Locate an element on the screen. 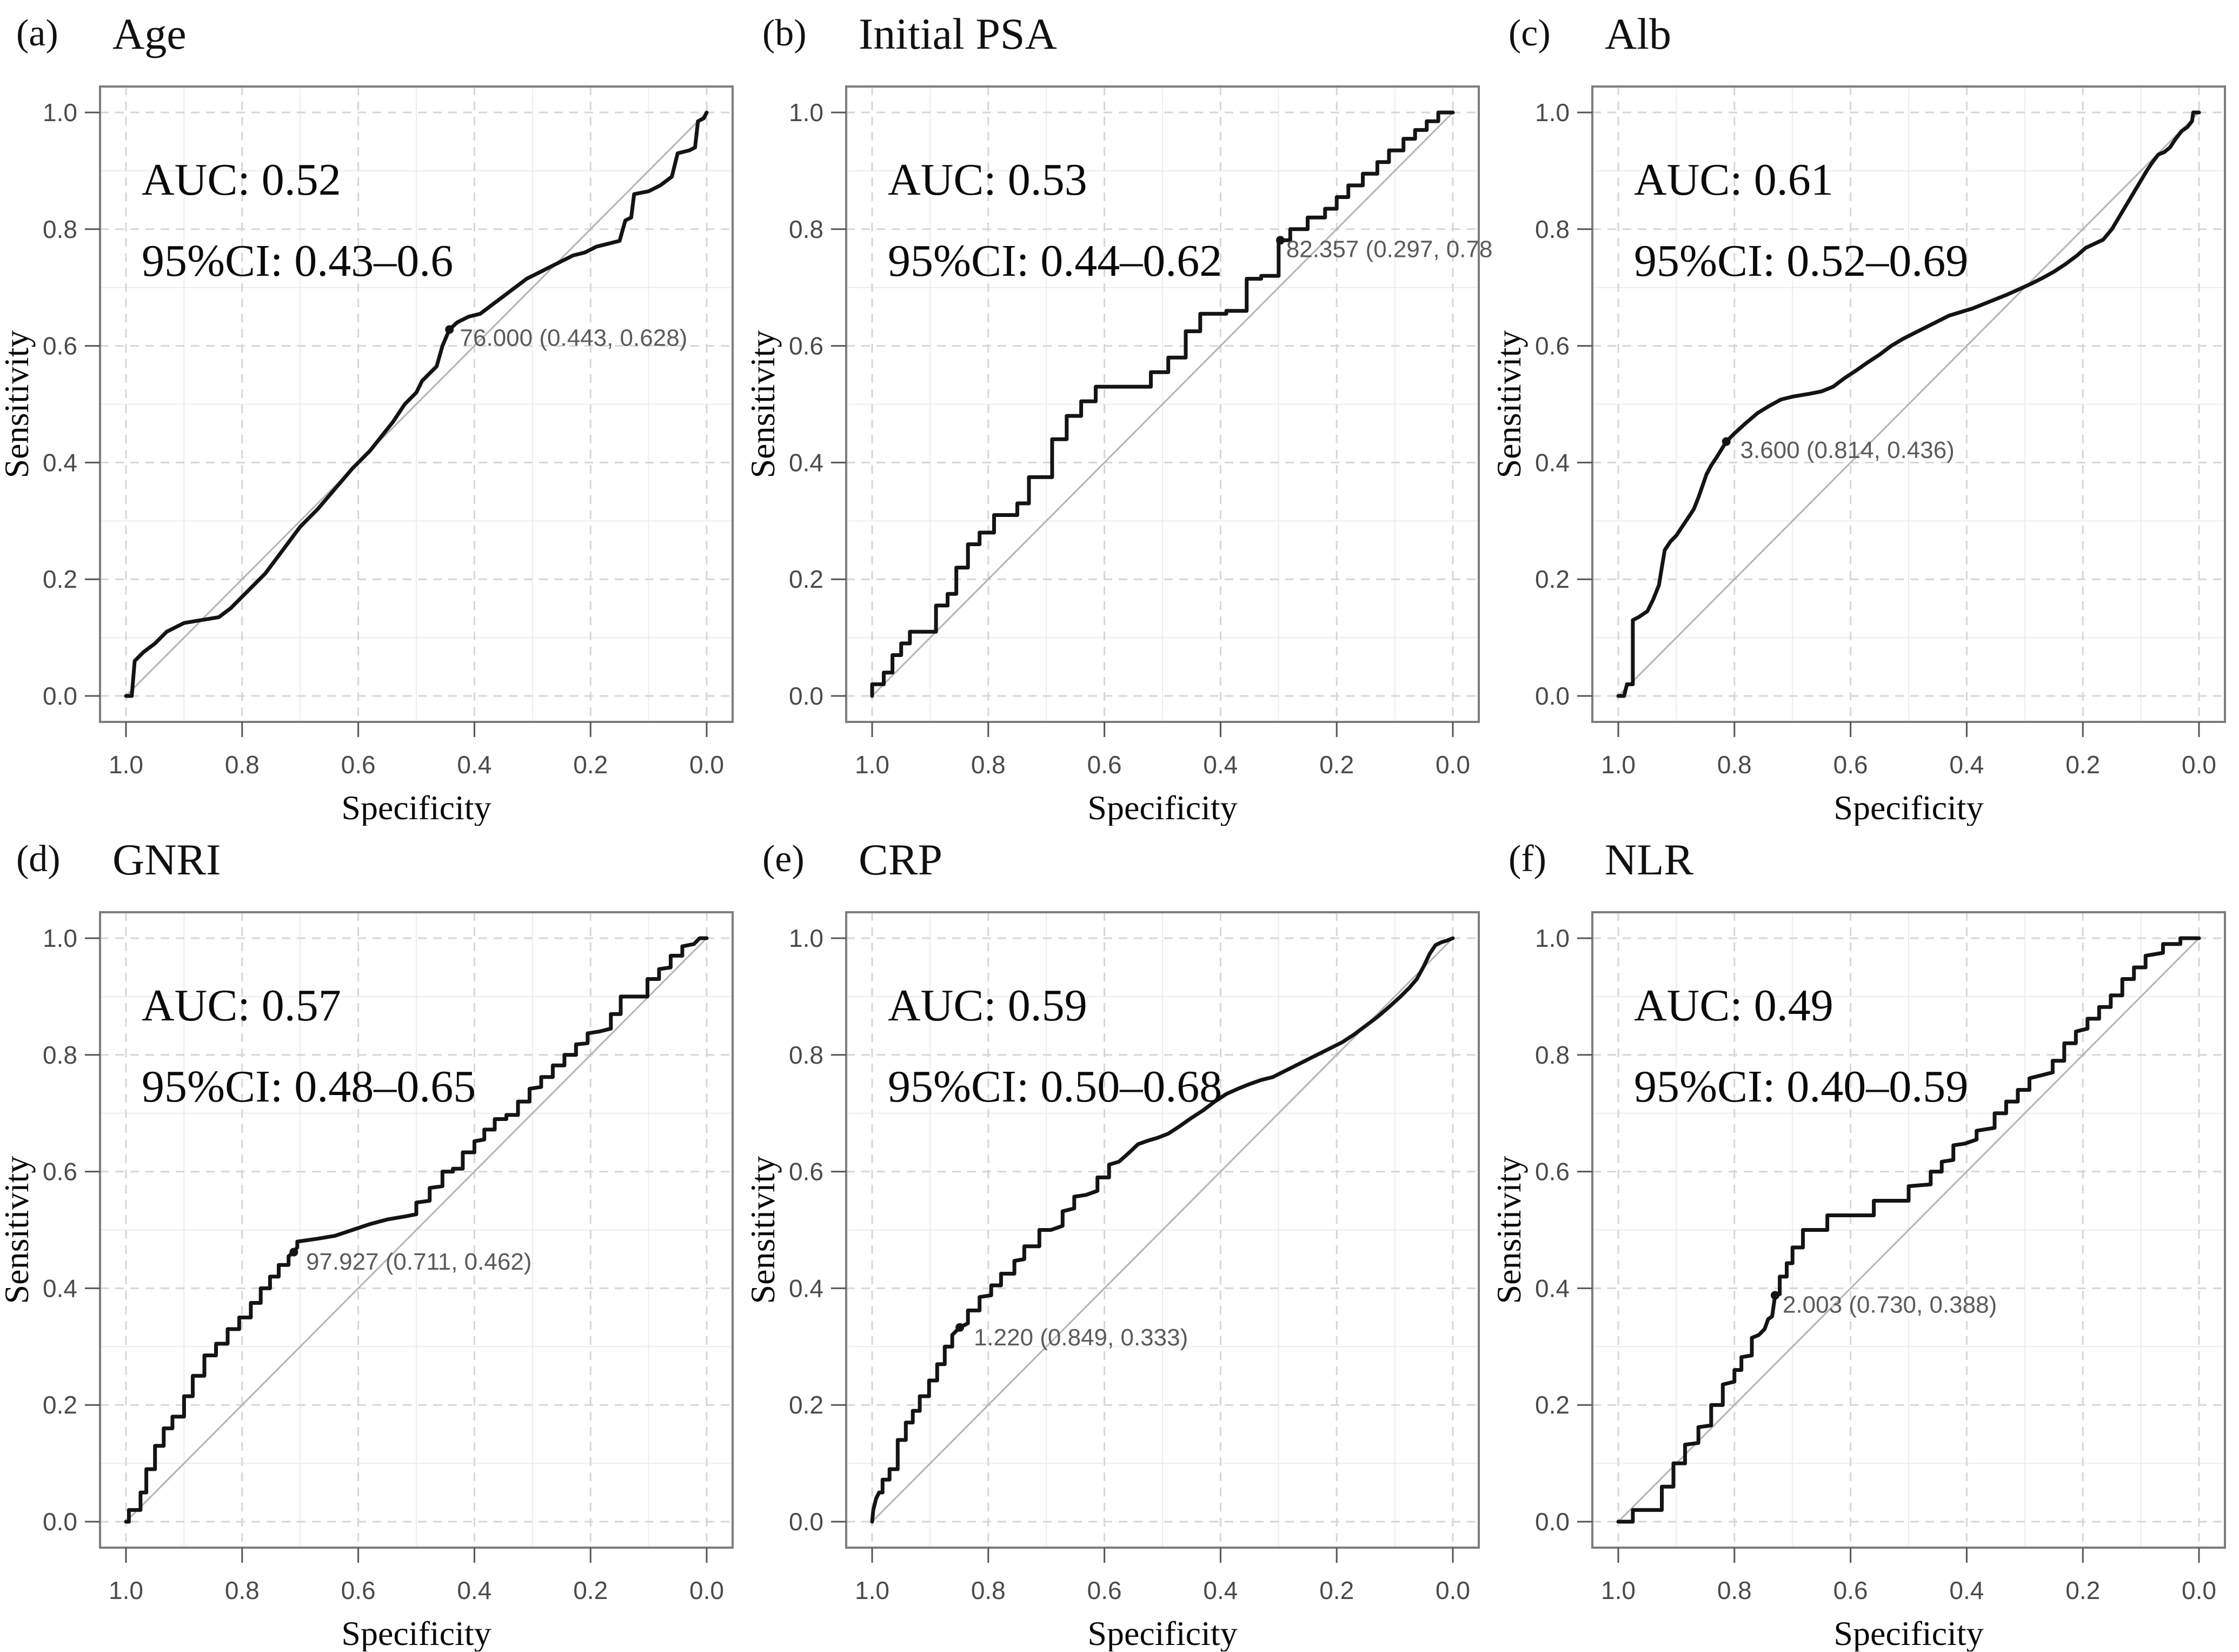 This screenshot has height=1652, width=2239. svg-text: 97.927 (0.711, 0.462) is located at coordinates (419, 1262).